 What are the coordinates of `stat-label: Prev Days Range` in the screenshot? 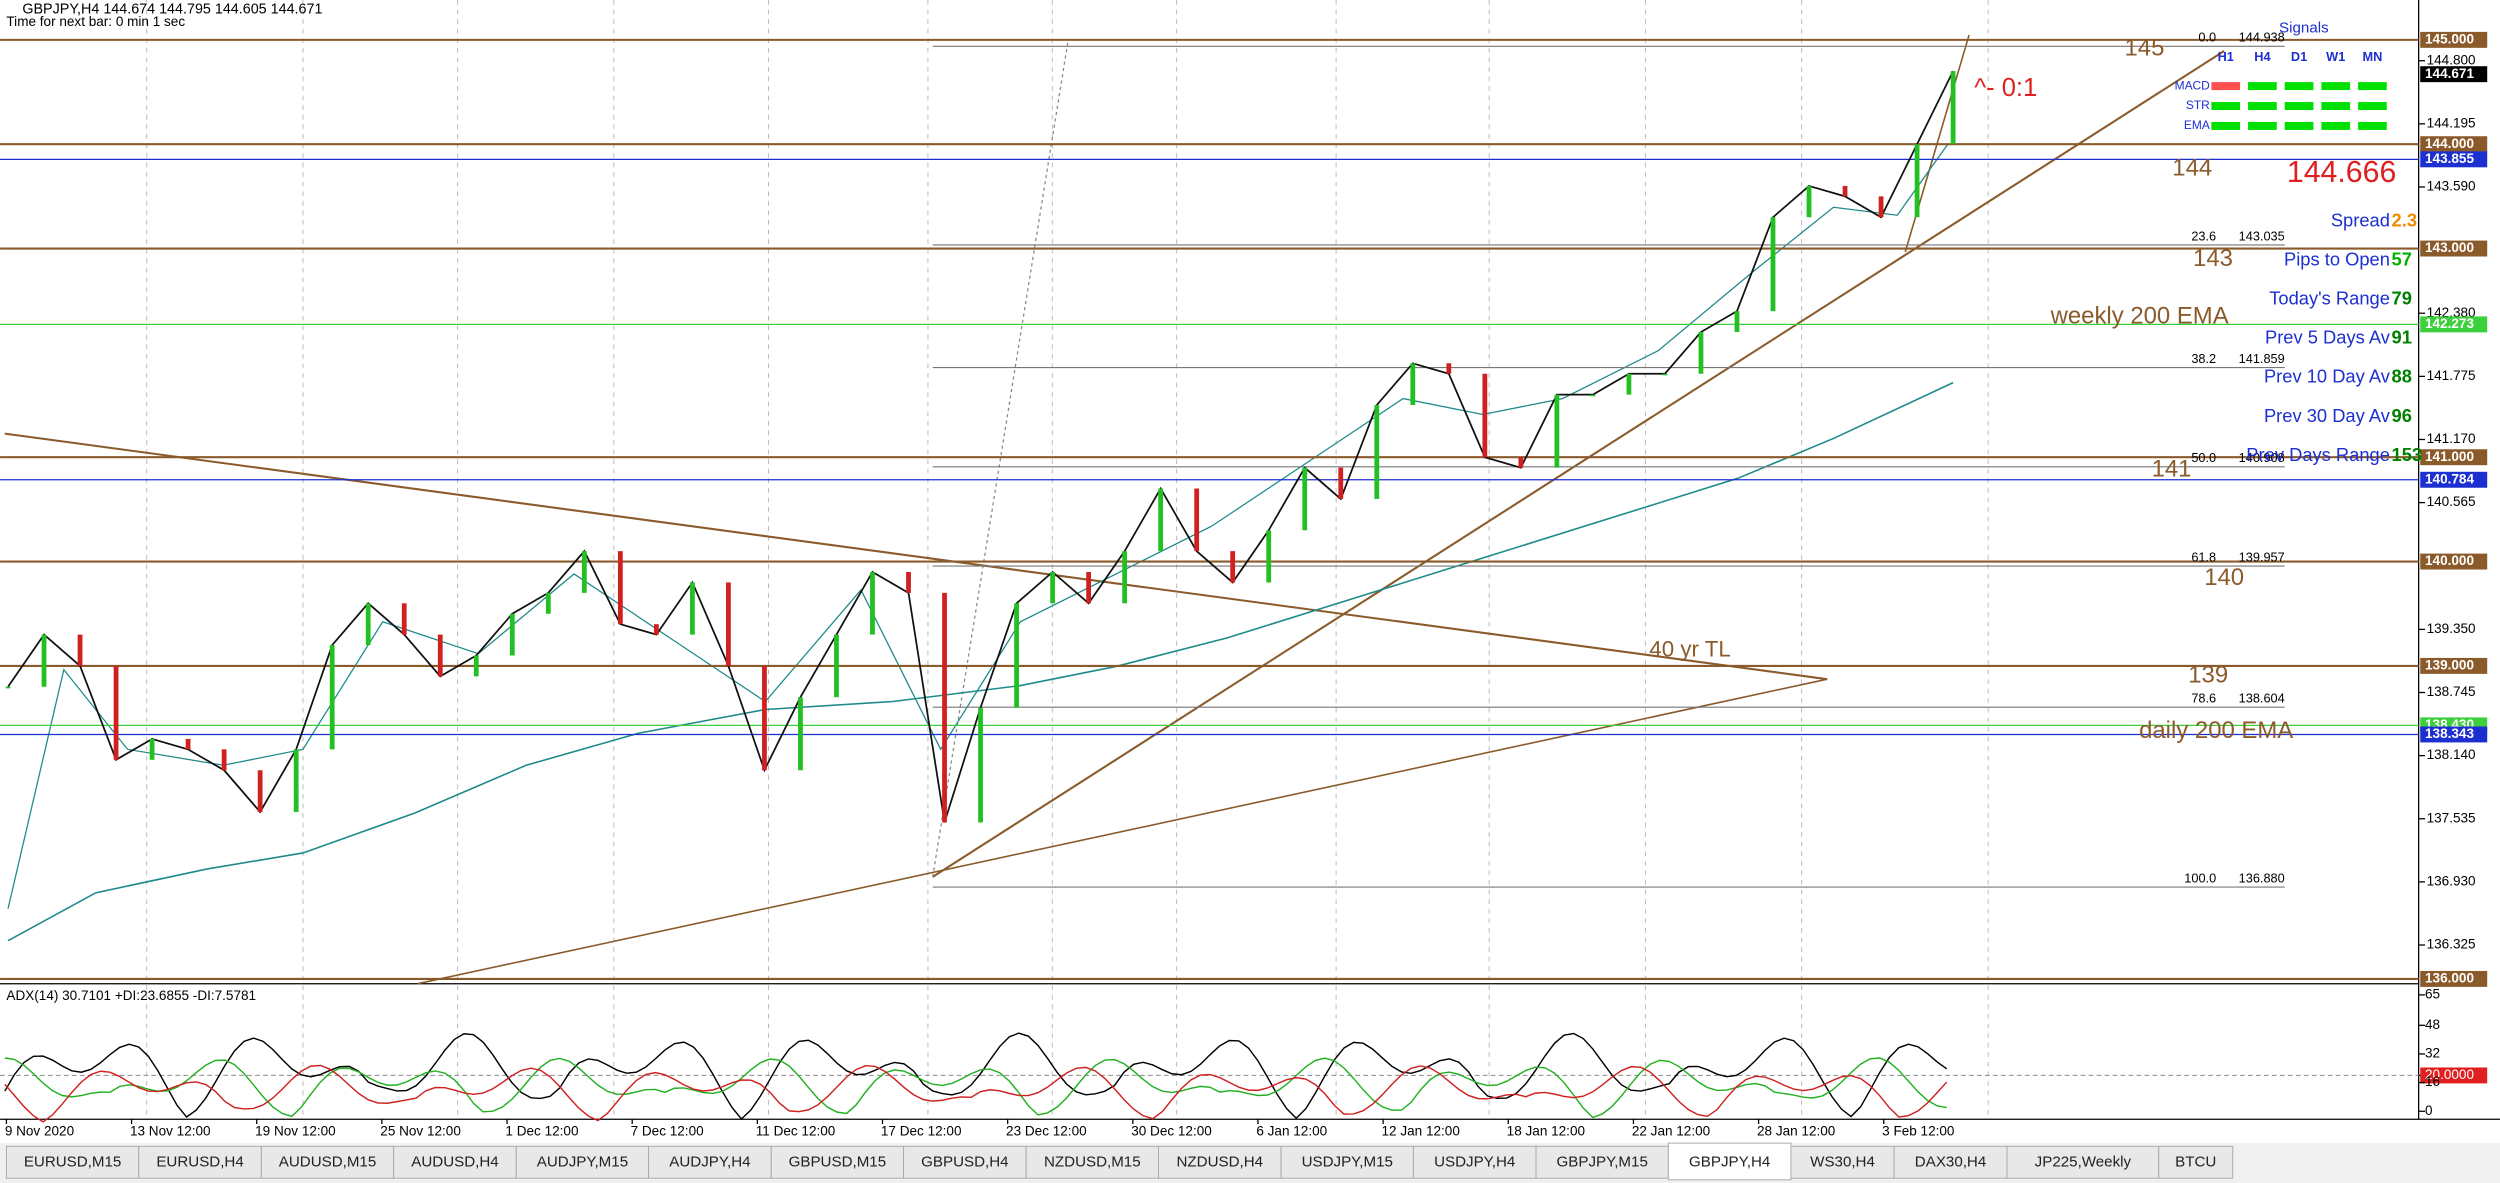 It's located at (2318, 454).